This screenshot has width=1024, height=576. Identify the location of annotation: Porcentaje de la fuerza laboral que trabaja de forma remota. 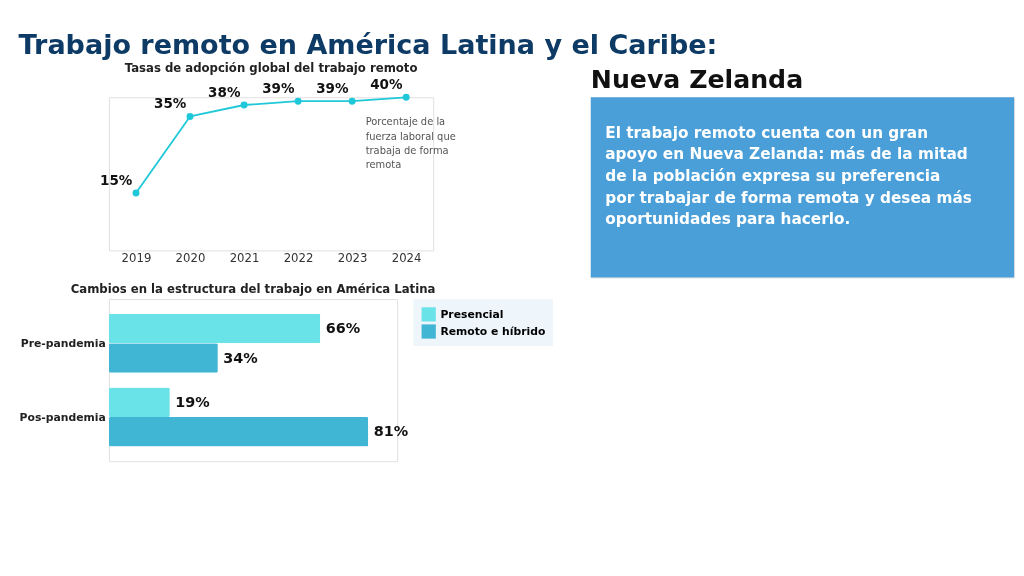
(410, 143).